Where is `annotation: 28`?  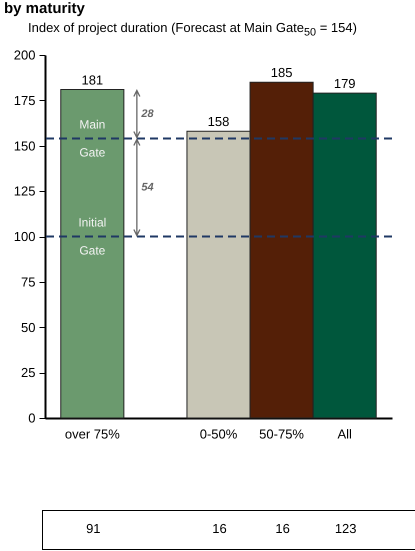 annotation: 28 is located at coordinates (147, 114).